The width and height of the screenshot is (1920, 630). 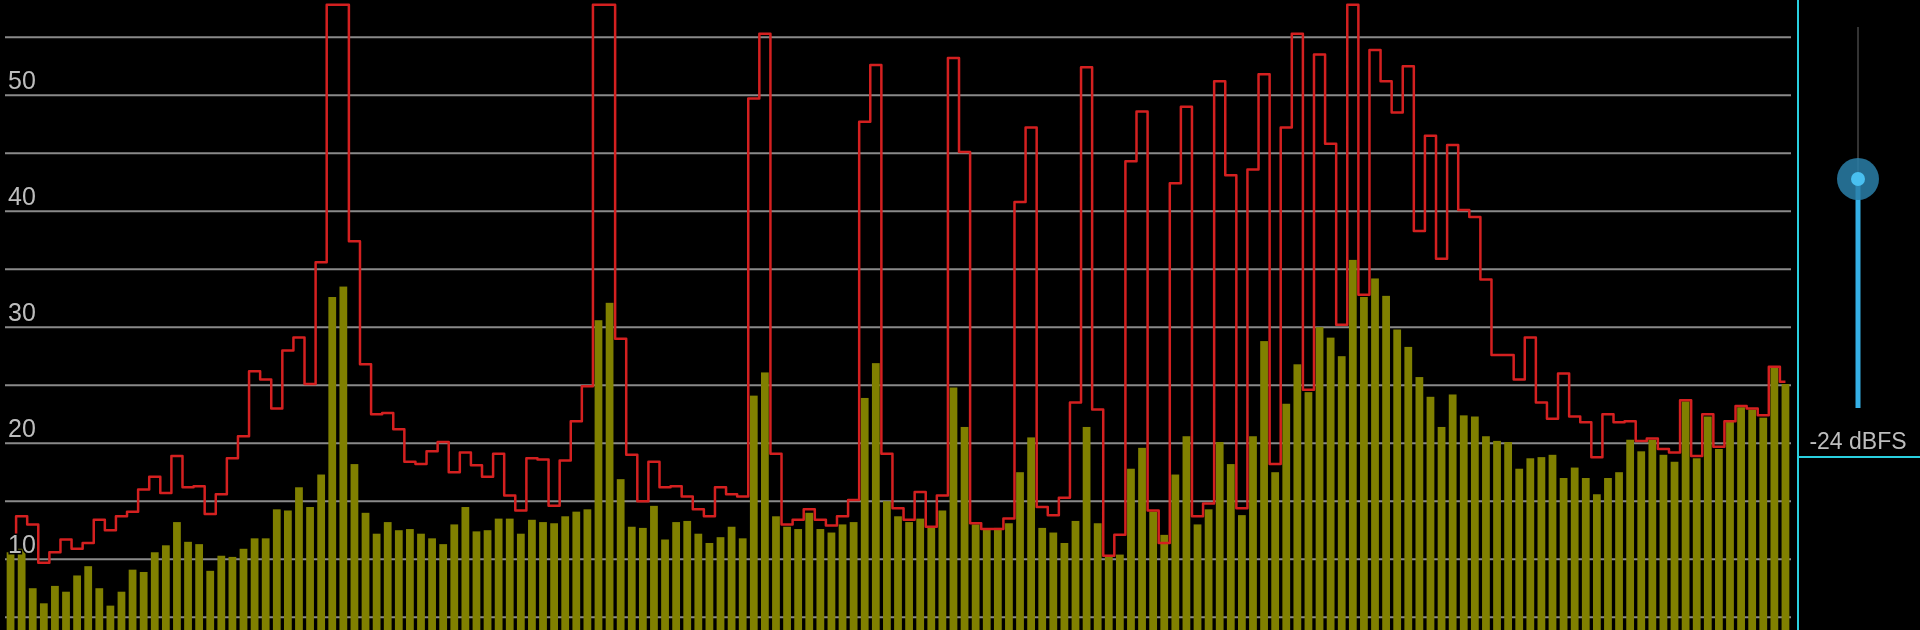 What do you see at coordinates (22, 80) in the screenshot?
I see `y-tick-label: 50` at bounding box center [22, 80].